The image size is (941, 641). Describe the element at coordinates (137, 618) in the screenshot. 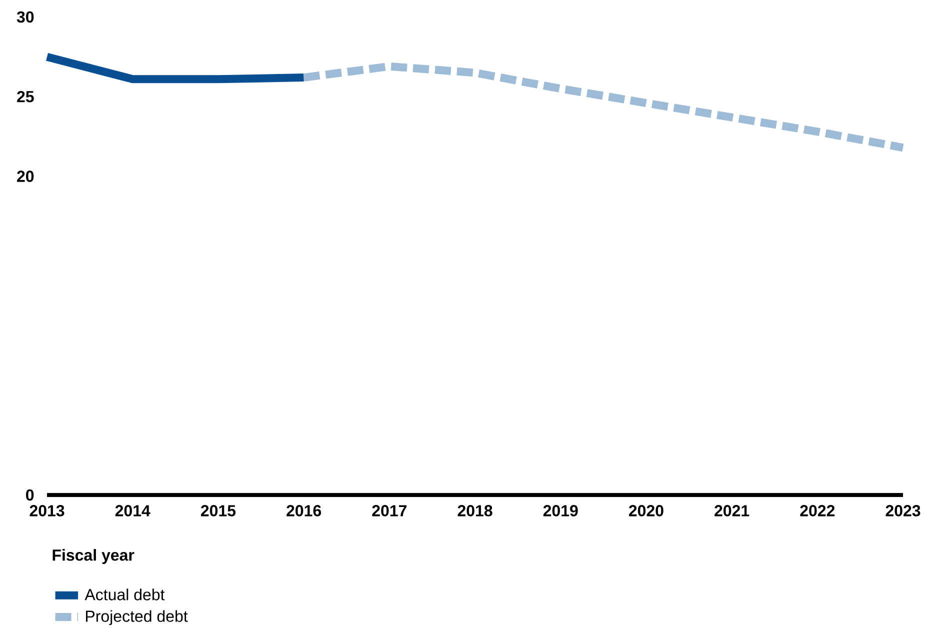

I see `legend-label: Projected debt` at that location.